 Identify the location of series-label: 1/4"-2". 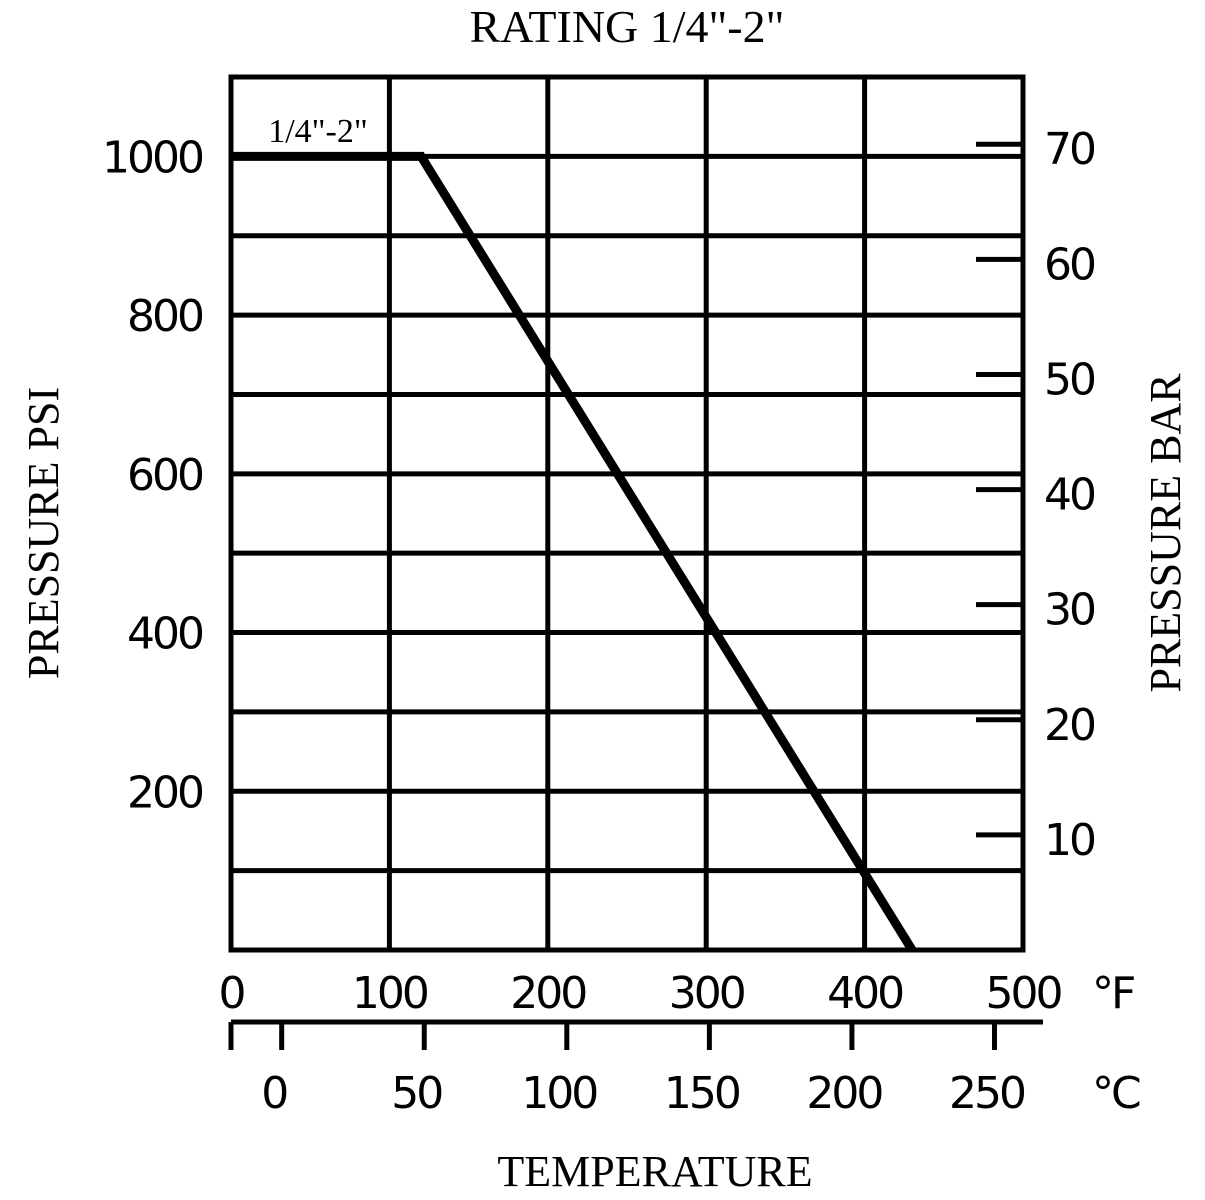
(318, 131).